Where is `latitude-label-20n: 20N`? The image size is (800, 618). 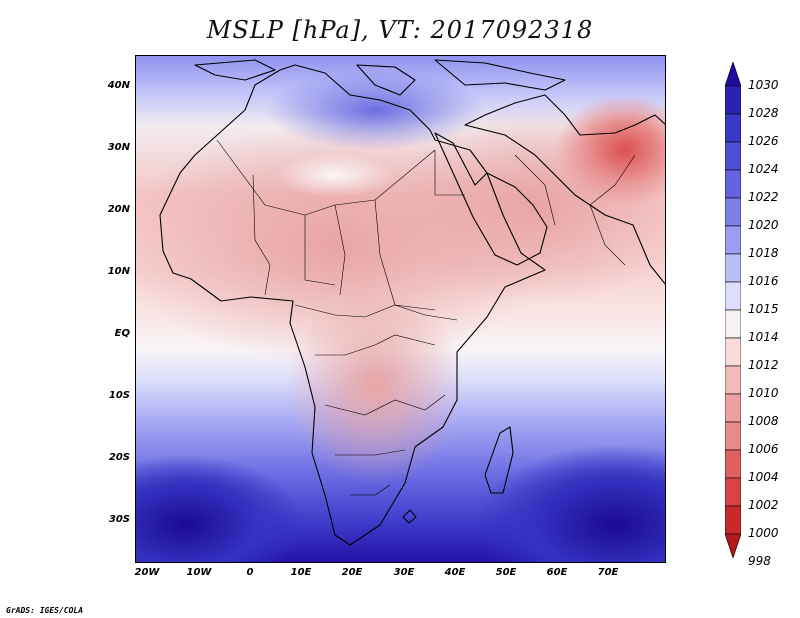
latitude-label-20n: 20N is located at coordinates (118, 209).